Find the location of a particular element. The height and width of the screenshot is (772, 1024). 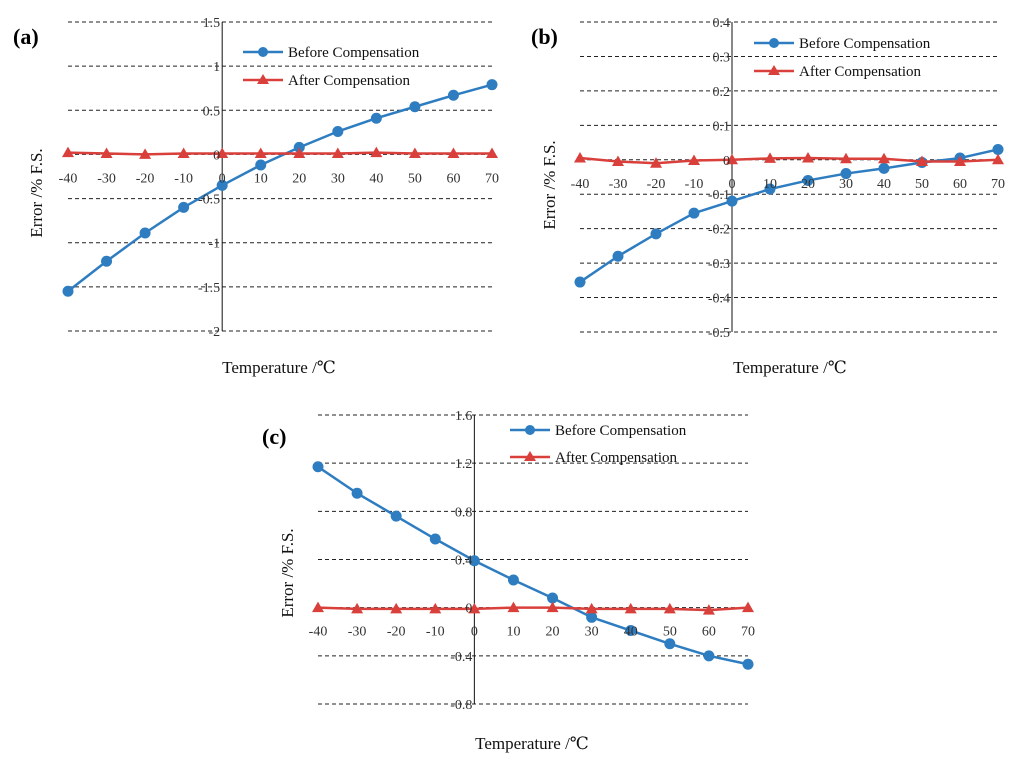

y-tick-label: 0.3 is located at coordinates (722, 57).